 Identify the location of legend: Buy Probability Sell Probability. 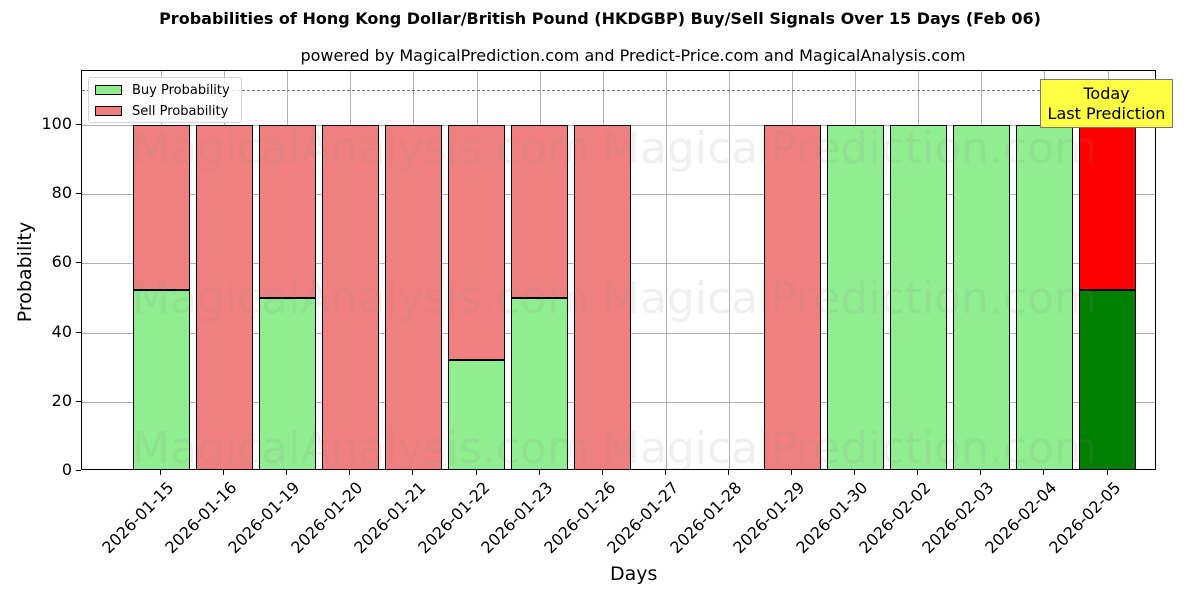
(165, 100).